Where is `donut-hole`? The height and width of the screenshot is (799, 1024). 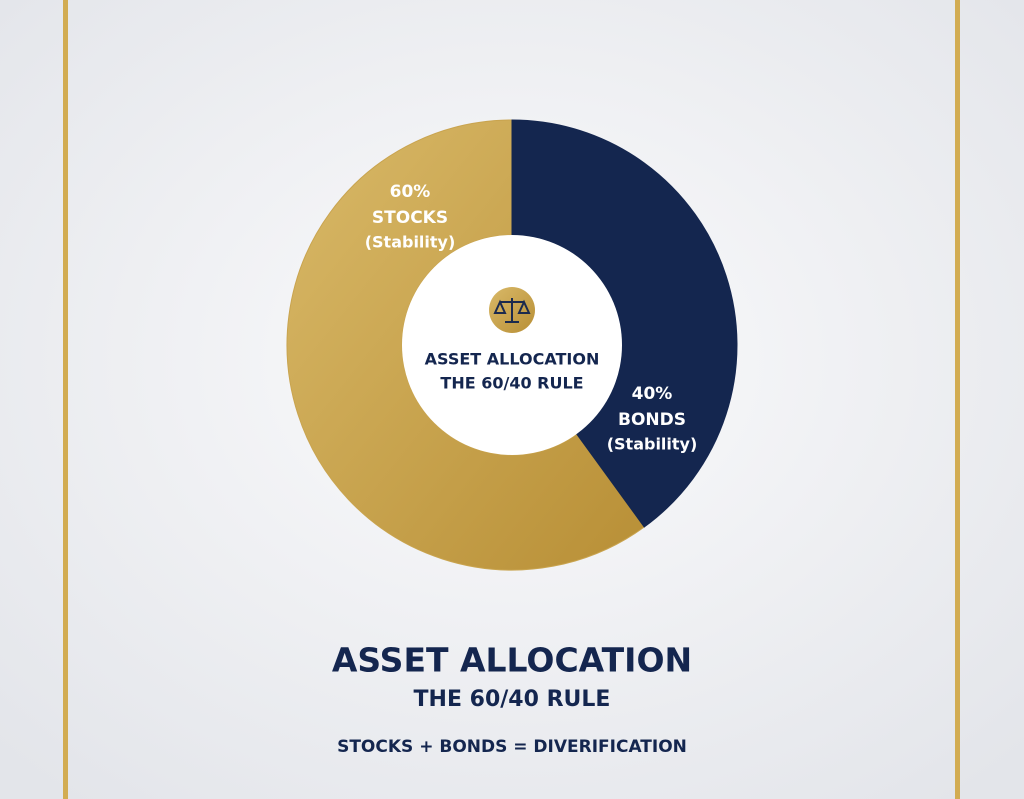
donut-hole is located at coordinates (512, 345).